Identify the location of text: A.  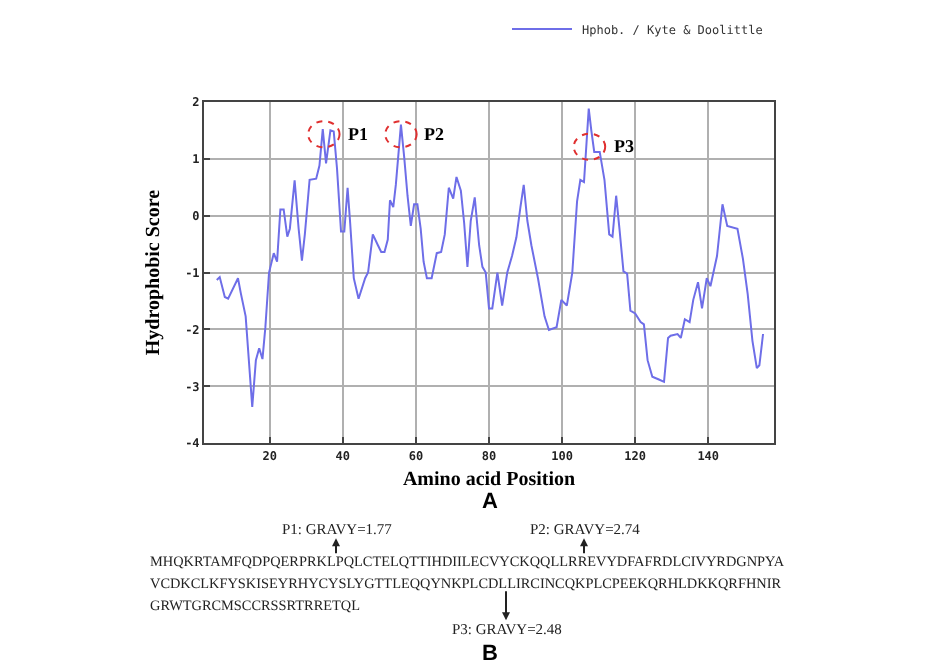
(490, 502).